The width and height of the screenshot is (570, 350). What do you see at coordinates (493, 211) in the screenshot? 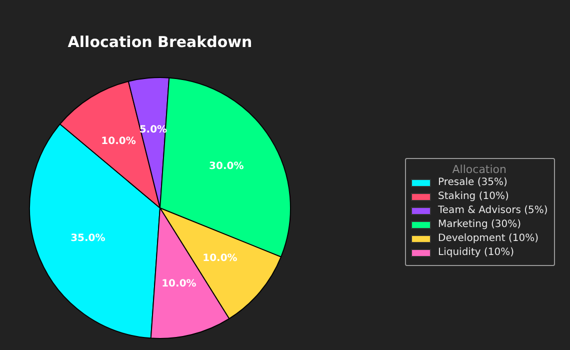
I see `legend-label: Team & Advisors (5%)` at bounding box center [493, 211].